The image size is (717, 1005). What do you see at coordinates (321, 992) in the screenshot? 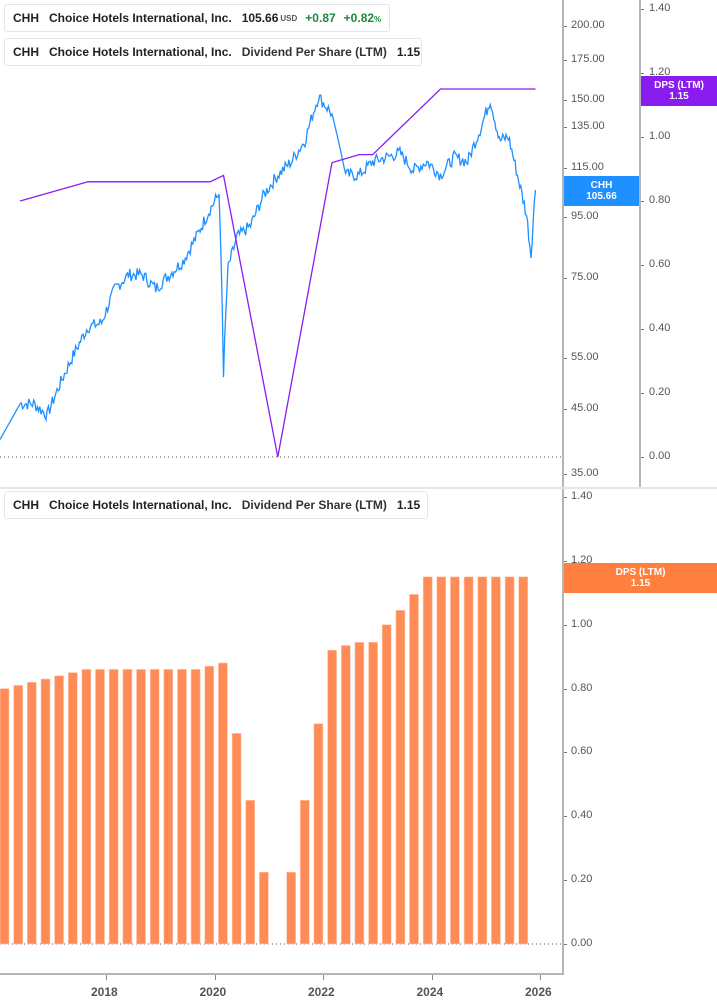
I see `x-axis-year-label: 2022` at bounding box center [321, 992].